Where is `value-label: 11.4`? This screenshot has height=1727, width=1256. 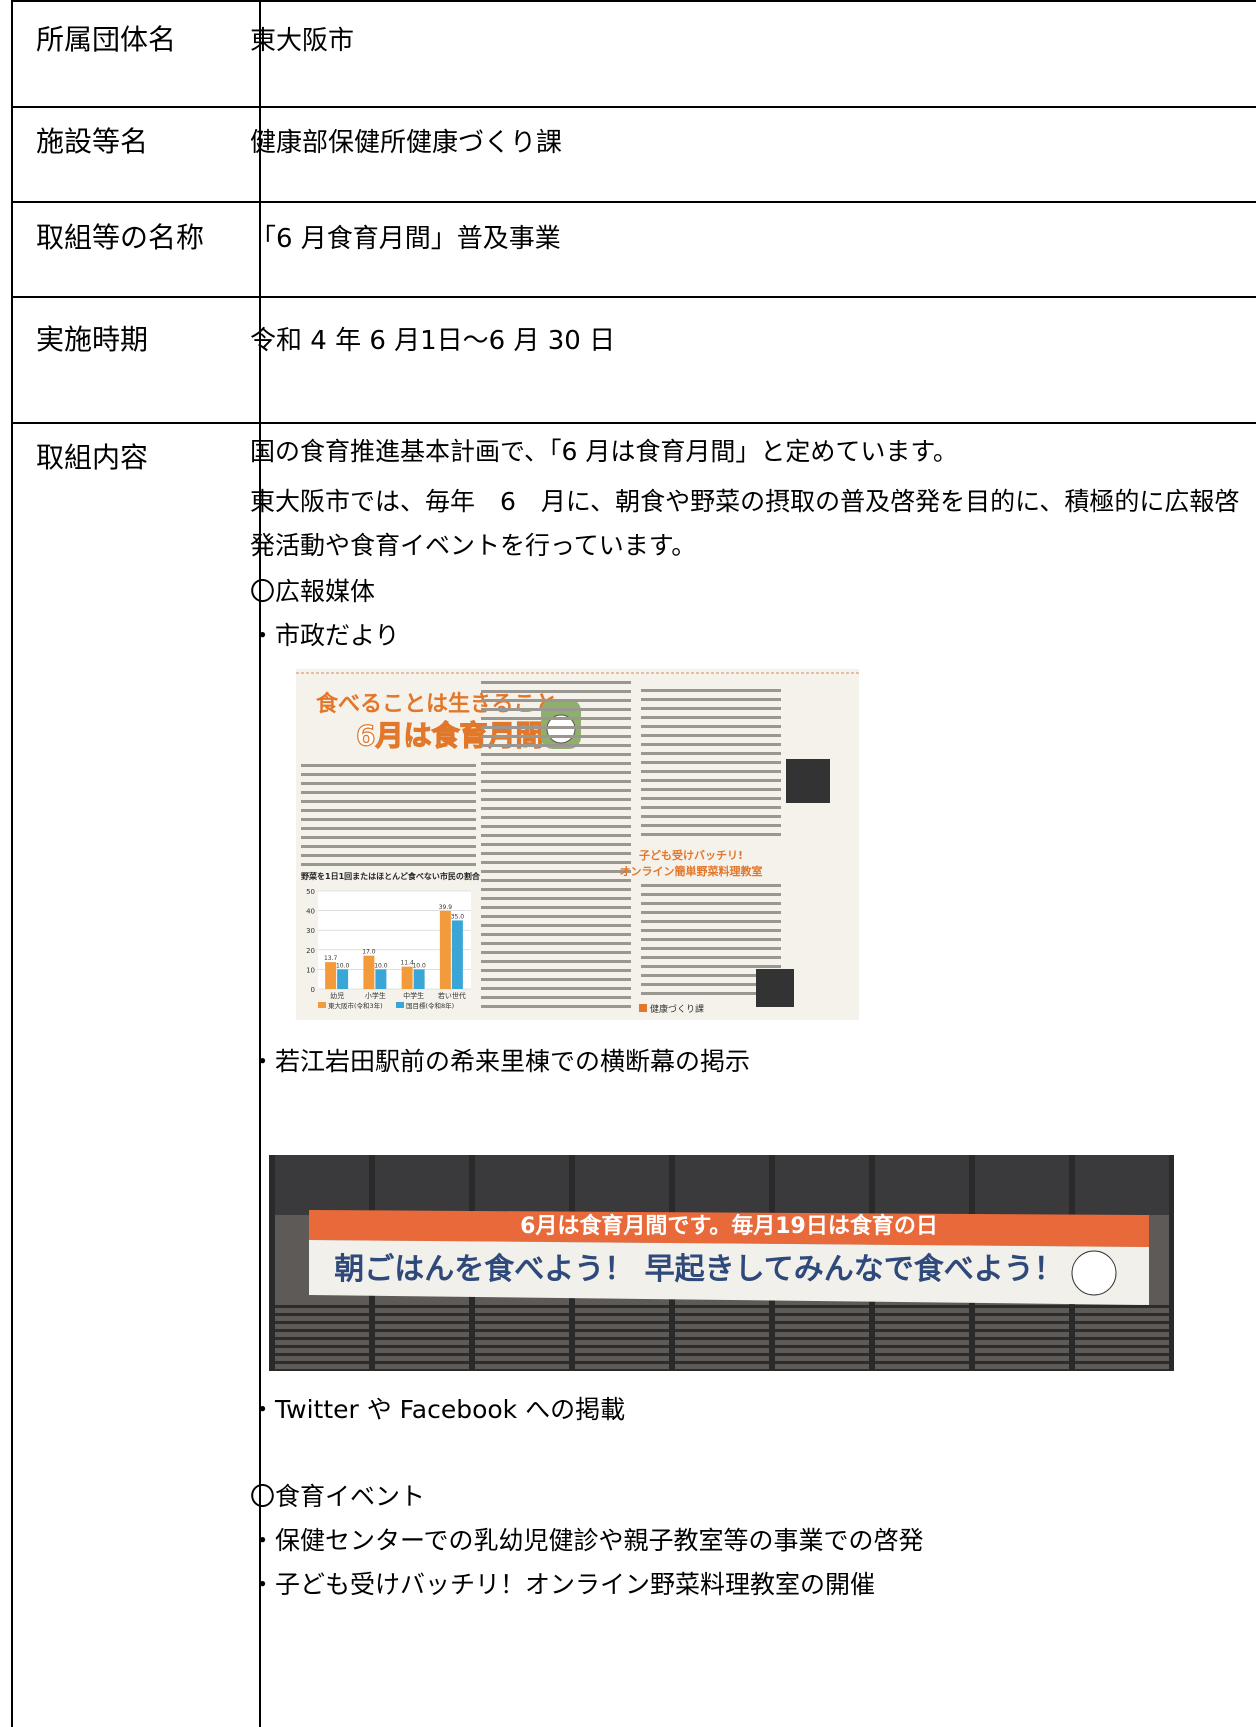 value-label: 11.4 is located at coordinates (407, 963).